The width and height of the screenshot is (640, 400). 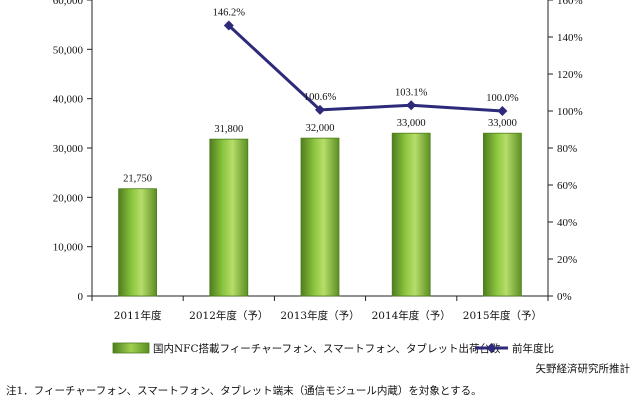 I want to click on y-left-tick-label: 20,000, so click(x=68, y=198).